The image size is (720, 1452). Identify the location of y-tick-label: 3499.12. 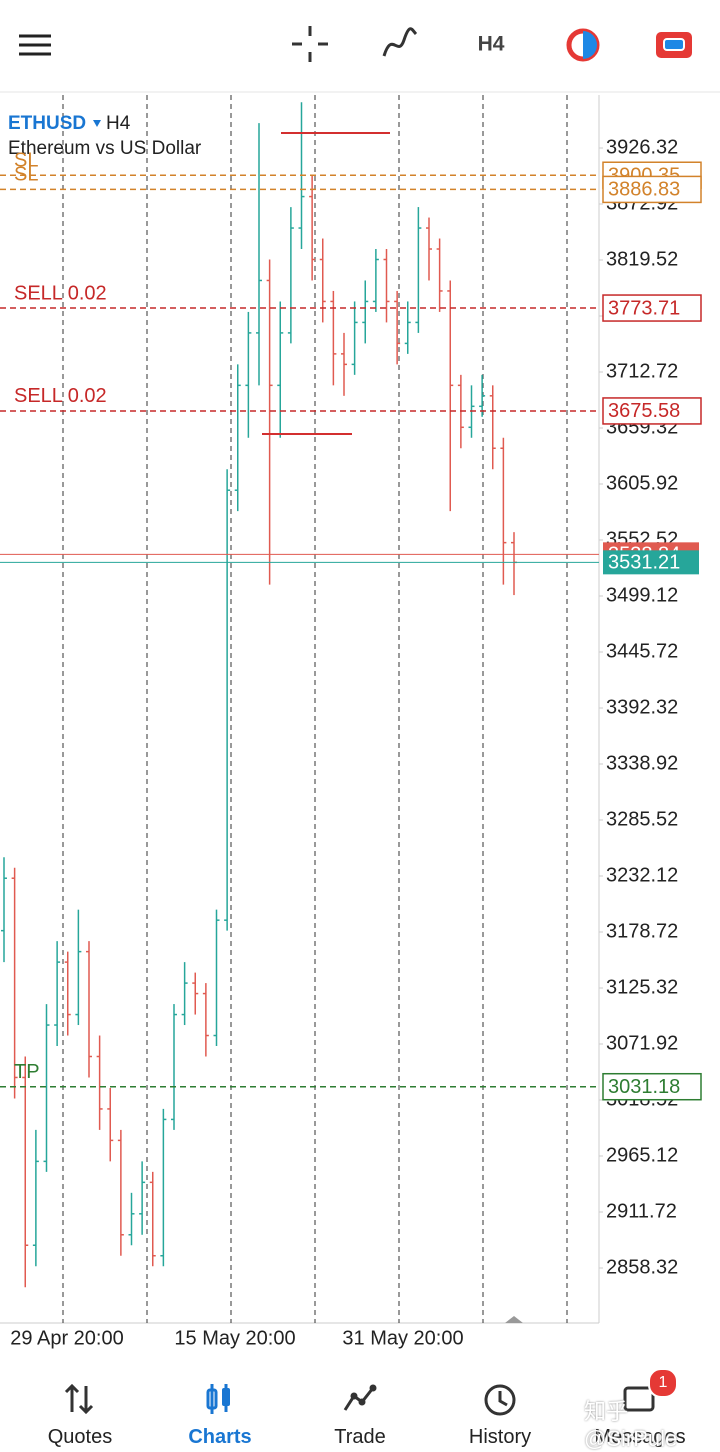
(642, 595).